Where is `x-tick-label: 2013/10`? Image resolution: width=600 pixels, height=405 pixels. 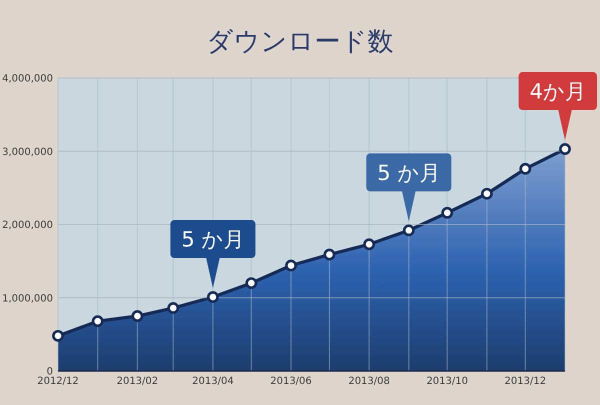
x-tick-label: 2013/10 is located at coordinates (447, 381).